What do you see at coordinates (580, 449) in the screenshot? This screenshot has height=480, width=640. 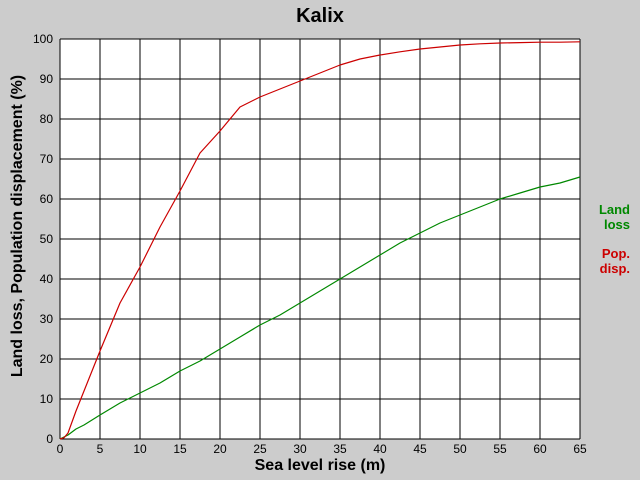 I see `x-tick-label: 65` at bounding box center [580, 449].